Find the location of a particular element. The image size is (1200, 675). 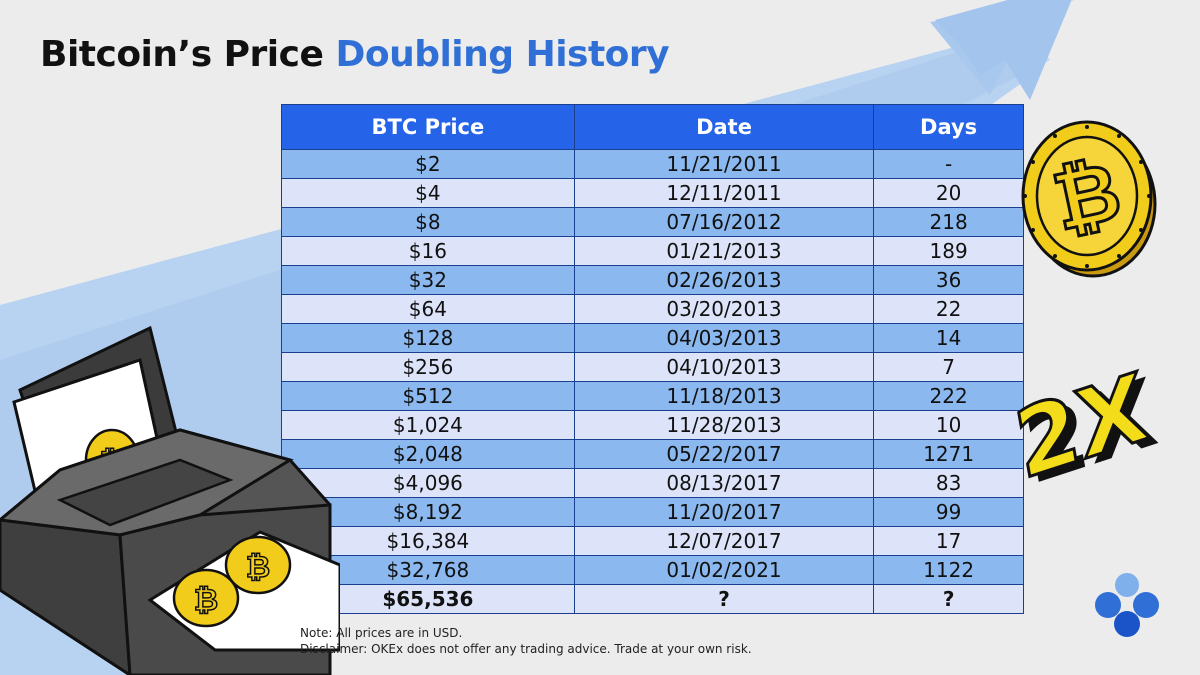

cell-days: 14 is located at coordinates (948, 338).